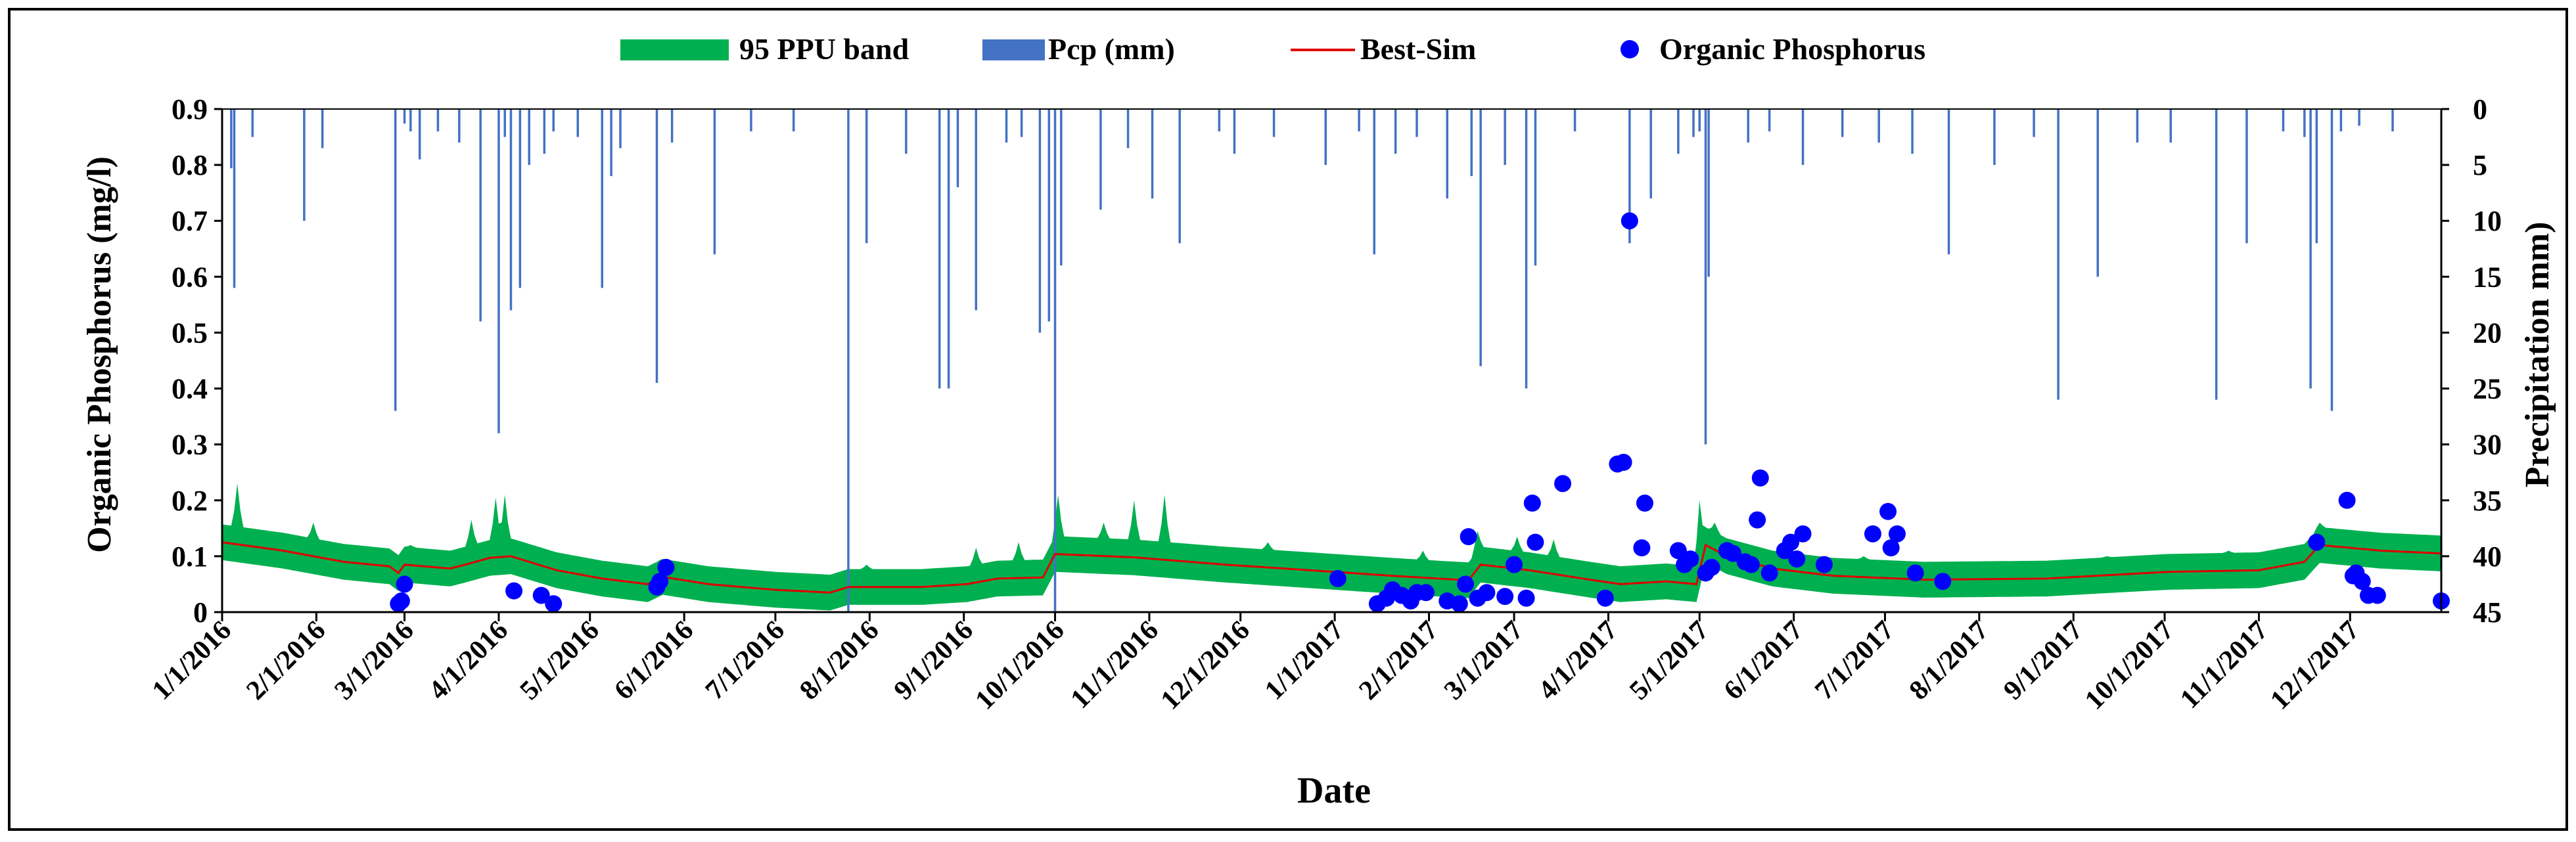  I want to click on best-sim-line, so click(1332, 567).